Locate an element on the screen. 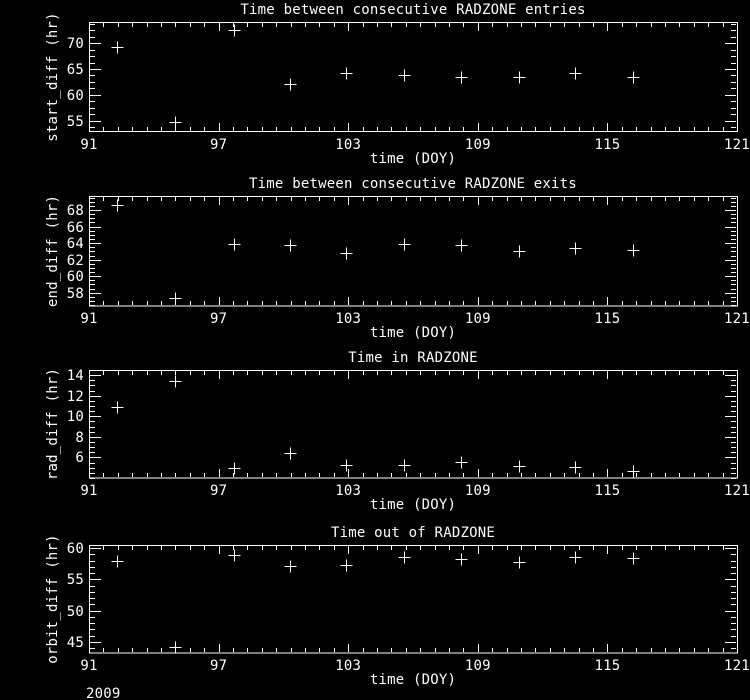 The height and width of the screenshot is (700, 750). y-tick-label: 58 is located at coordinates (75, 294).